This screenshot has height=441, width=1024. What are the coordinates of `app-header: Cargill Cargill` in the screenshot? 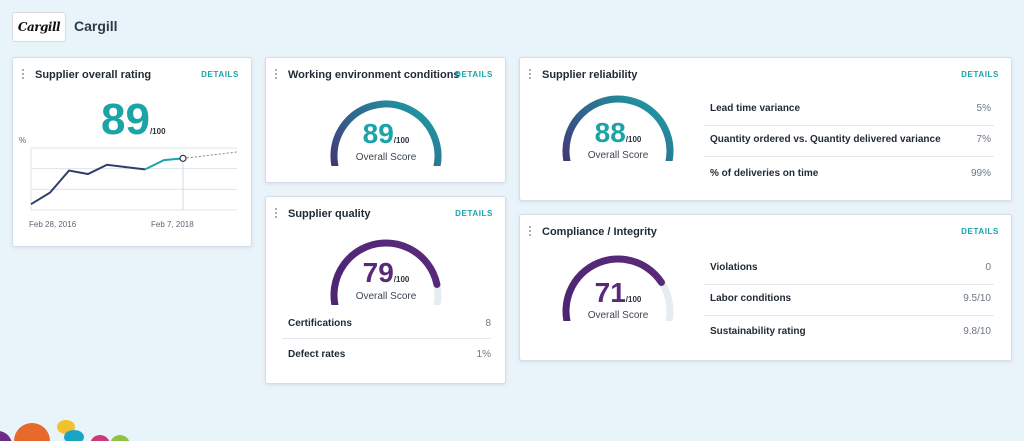 It's located at (512, 26).